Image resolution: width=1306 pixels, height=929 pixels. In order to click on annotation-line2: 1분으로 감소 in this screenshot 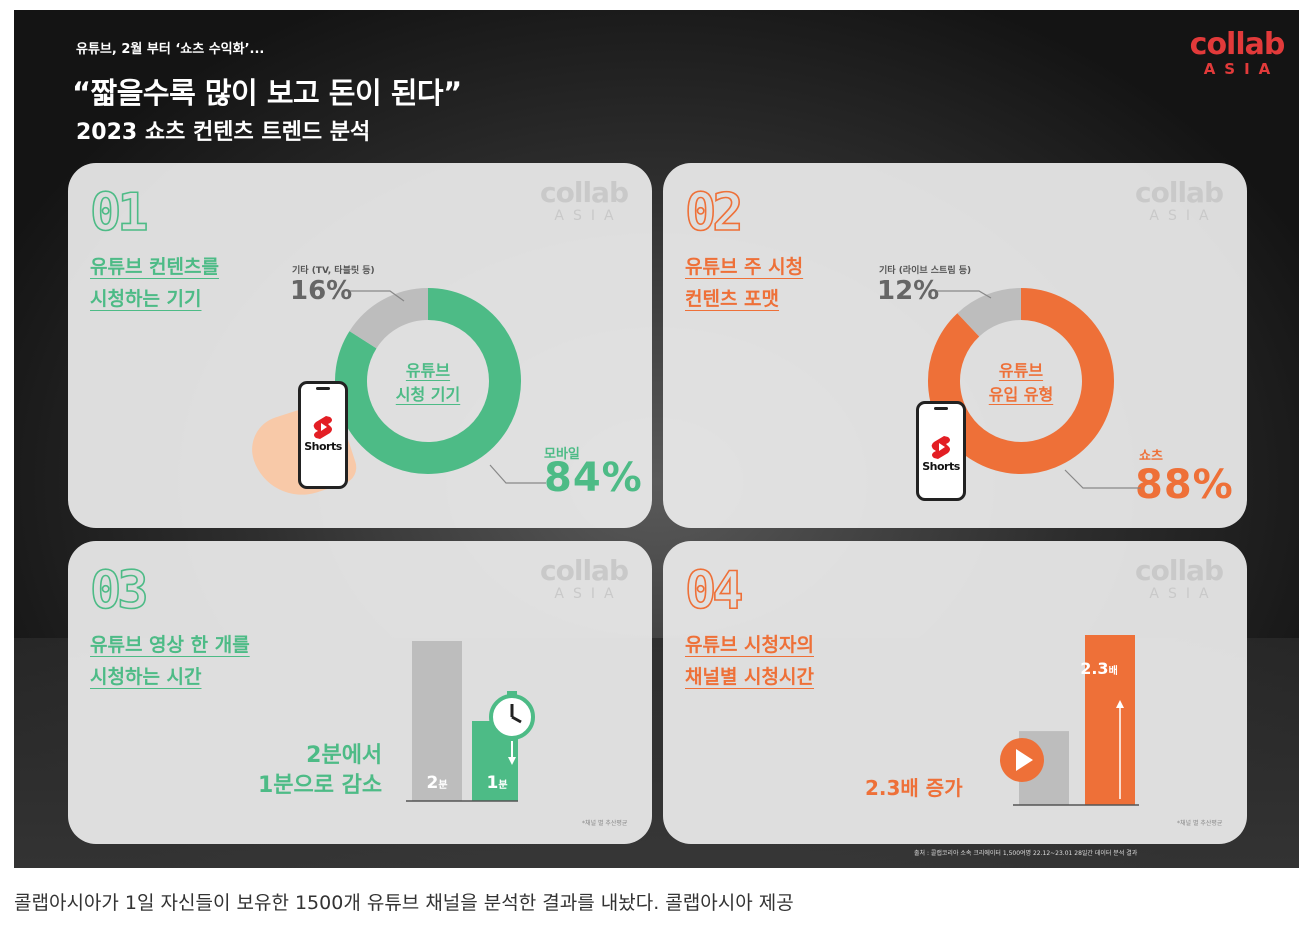, I will do `click(320, 785)`.